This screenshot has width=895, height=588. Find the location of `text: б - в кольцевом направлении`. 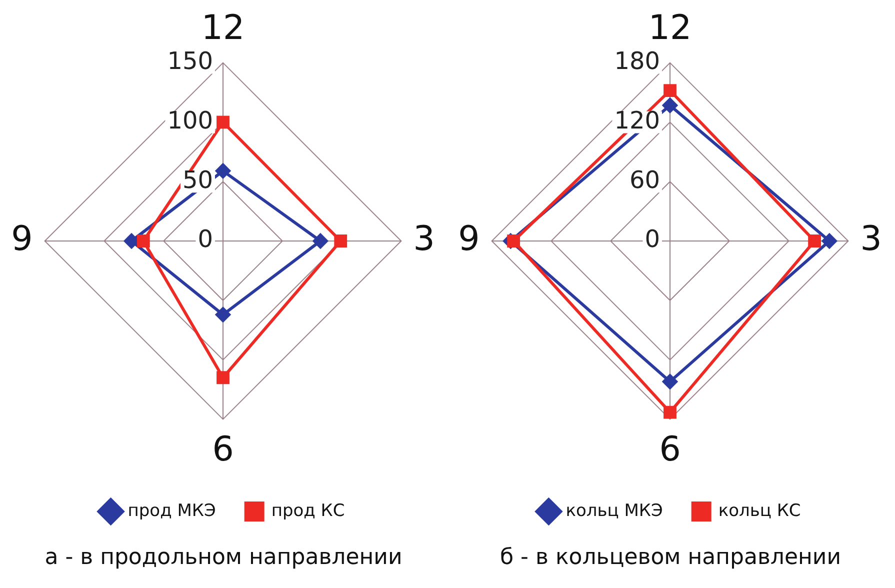

text: б - в кольцевом направлении is located at coordinates (670, 557).